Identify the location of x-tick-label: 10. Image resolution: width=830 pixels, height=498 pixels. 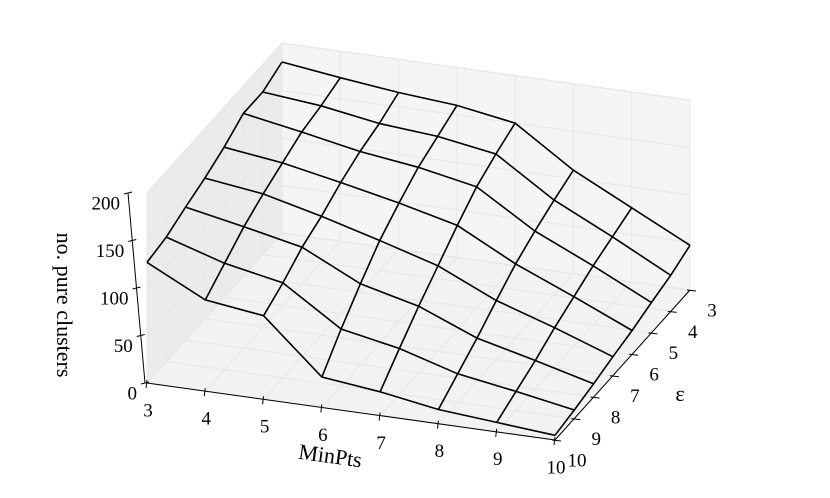
(556, 467).